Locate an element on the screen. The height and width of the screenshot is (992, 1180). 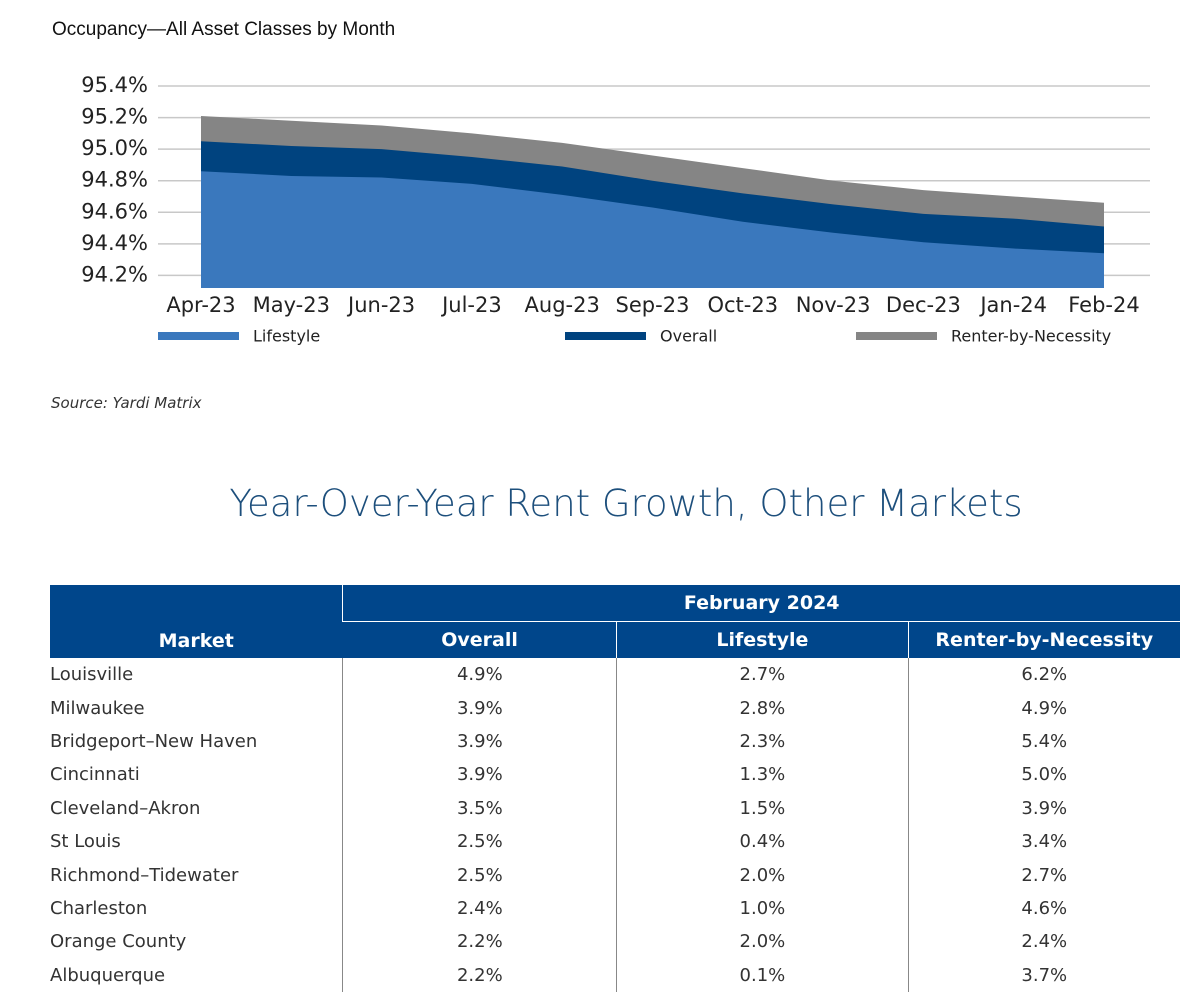
table-row: St Louis 2.5% 0.4% 3.4% is located at coordinates (615, 841).